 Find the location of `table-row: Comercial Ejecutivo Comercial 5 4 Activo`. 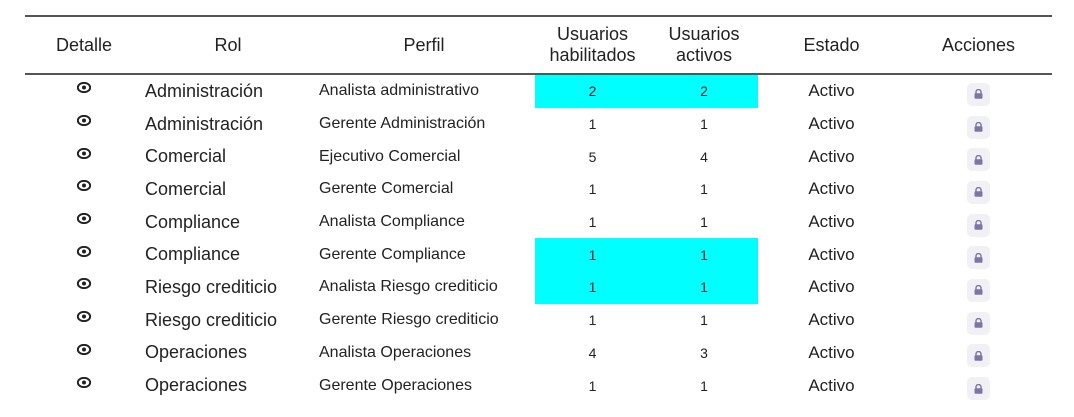

table-row: Comercial Ejecutivo Comercial 5 4 Activo is located at coordinates (538, 156).